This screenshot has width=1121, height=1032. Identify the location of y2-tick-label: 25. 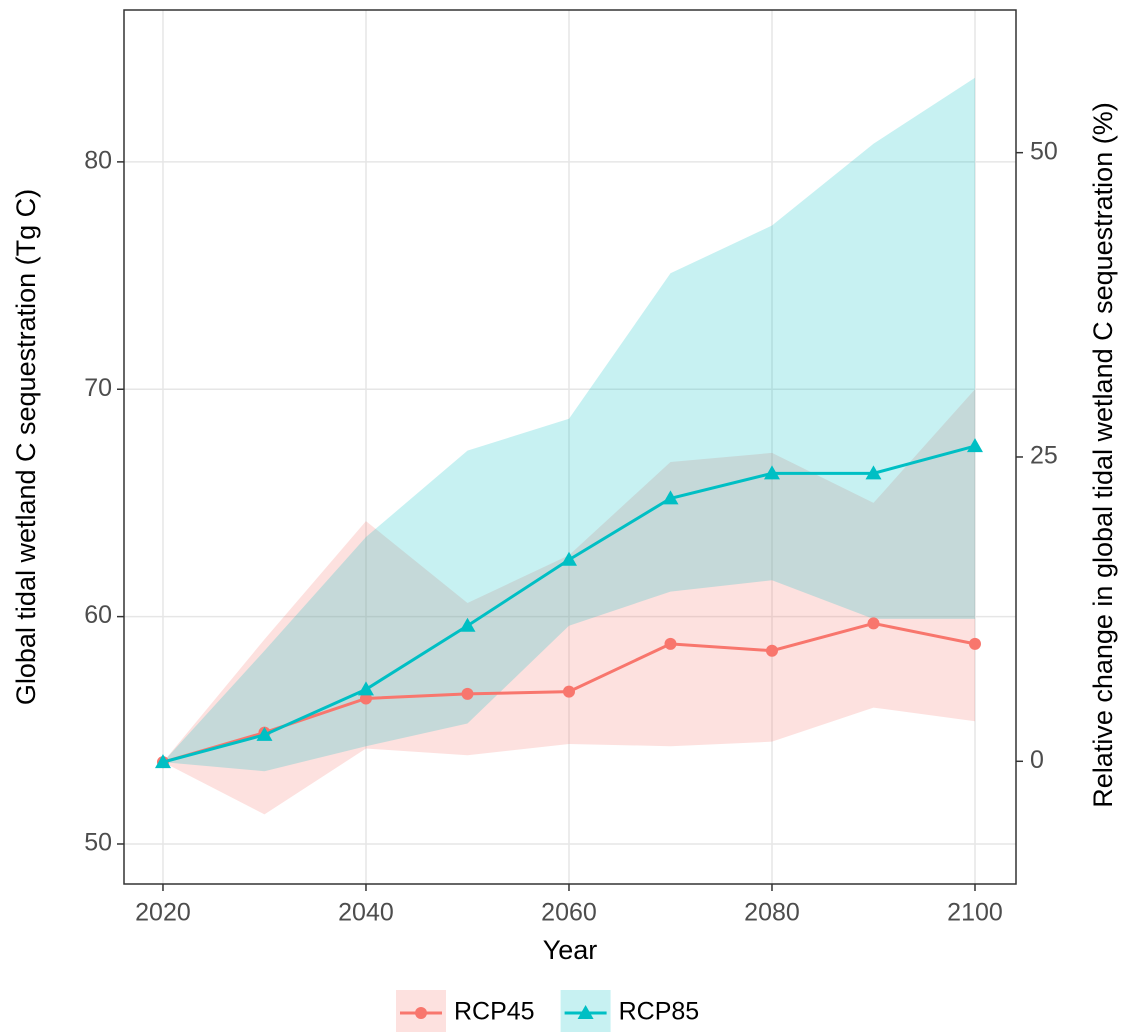
(1044, 456).